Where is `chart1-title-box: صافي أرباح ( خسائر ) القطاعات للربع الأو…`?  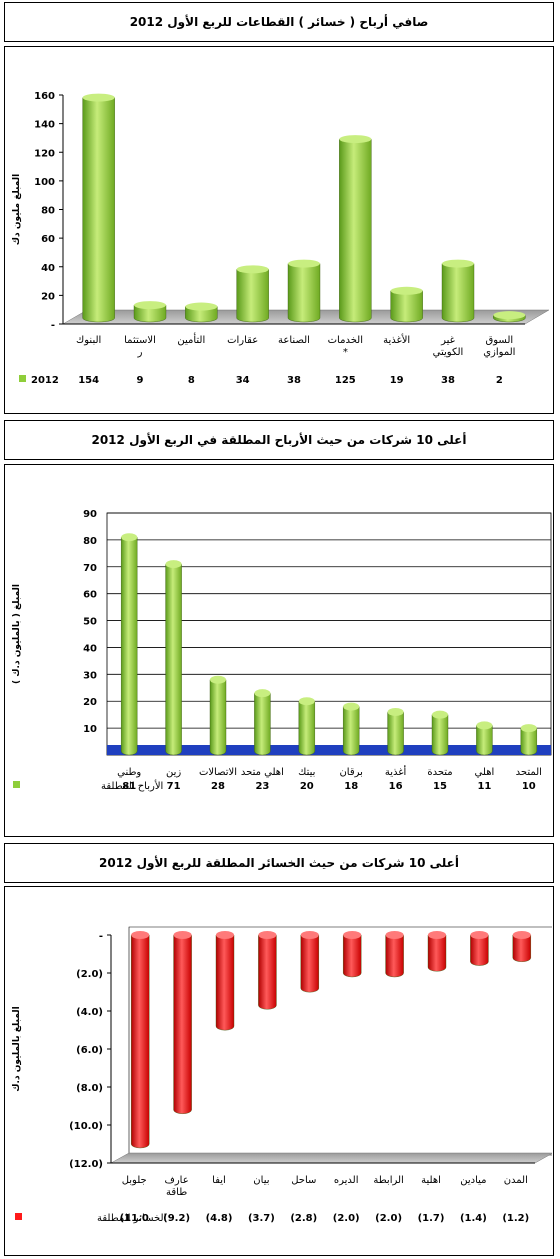
chart1-title-box: صافي أرباح ( خسائر ) القطاعات للربع الأو… is located at coordinates (279, 22).